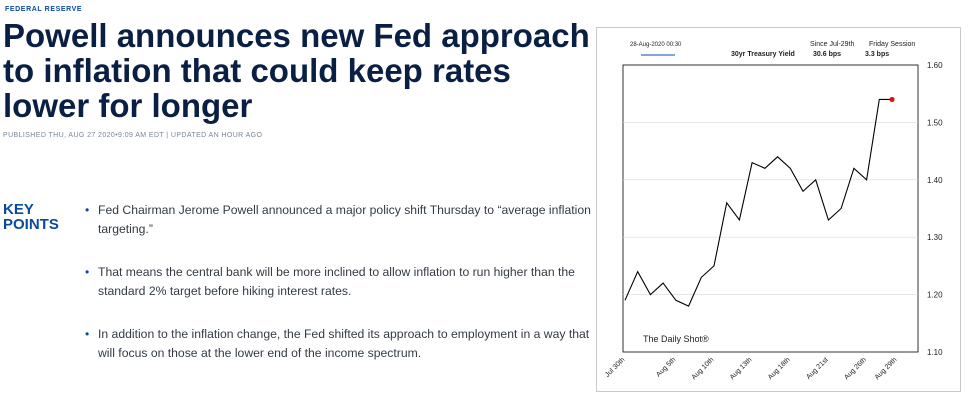  What do you see at coordinates (763, 54) in the screenshot?
I see `chart-series-label: 30yr Treasury Yield` at bounding box center [763, 54].